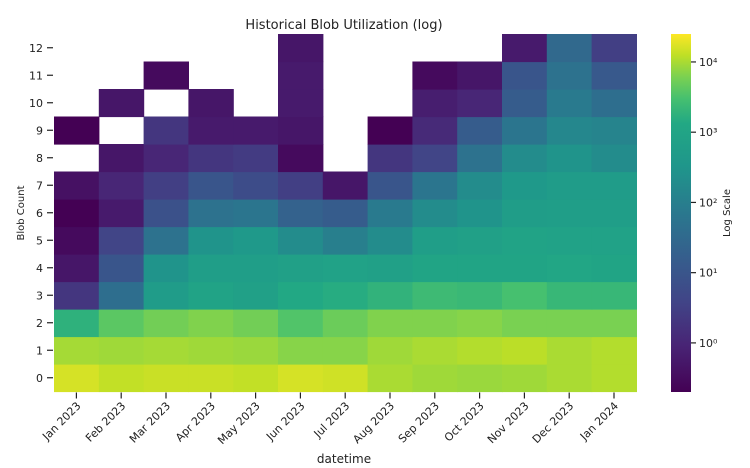  Describe the element at coordinates (599, 421) in the screenshot. I see `x-tick-label: Jan 2024` at that location.